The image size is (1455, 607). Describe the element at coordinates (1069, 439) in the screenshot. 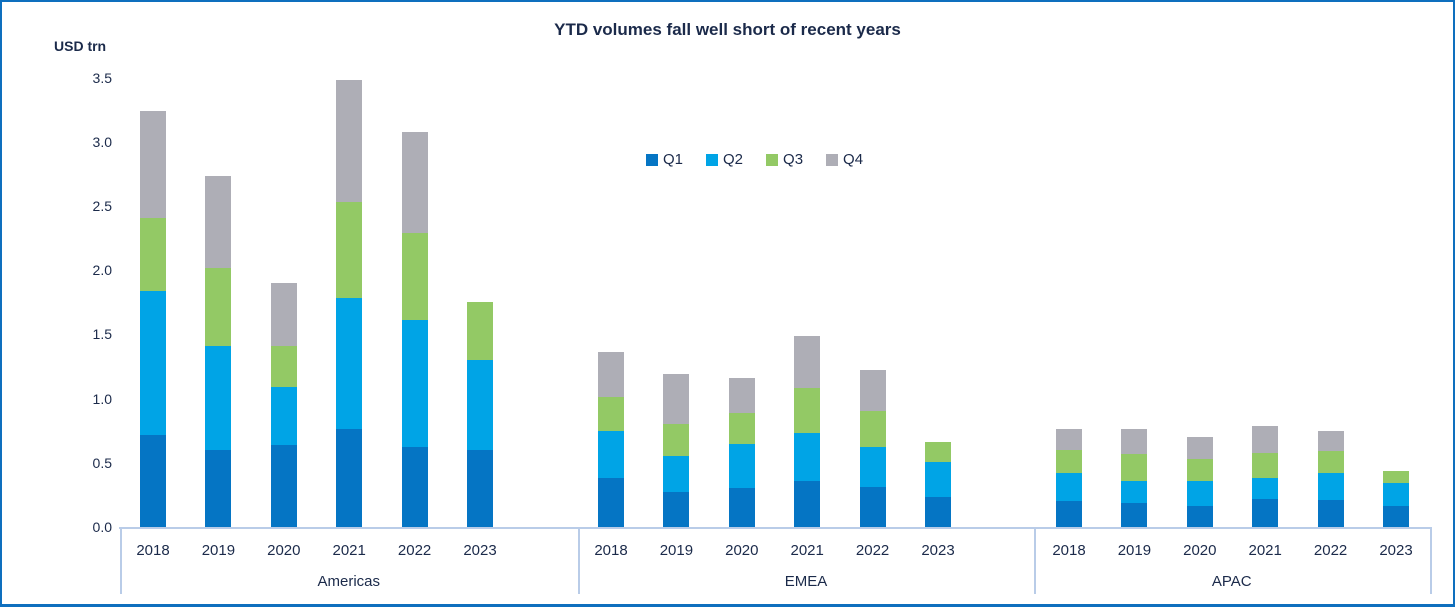

I see `bar-segment-q4-apac-2018` at that location.